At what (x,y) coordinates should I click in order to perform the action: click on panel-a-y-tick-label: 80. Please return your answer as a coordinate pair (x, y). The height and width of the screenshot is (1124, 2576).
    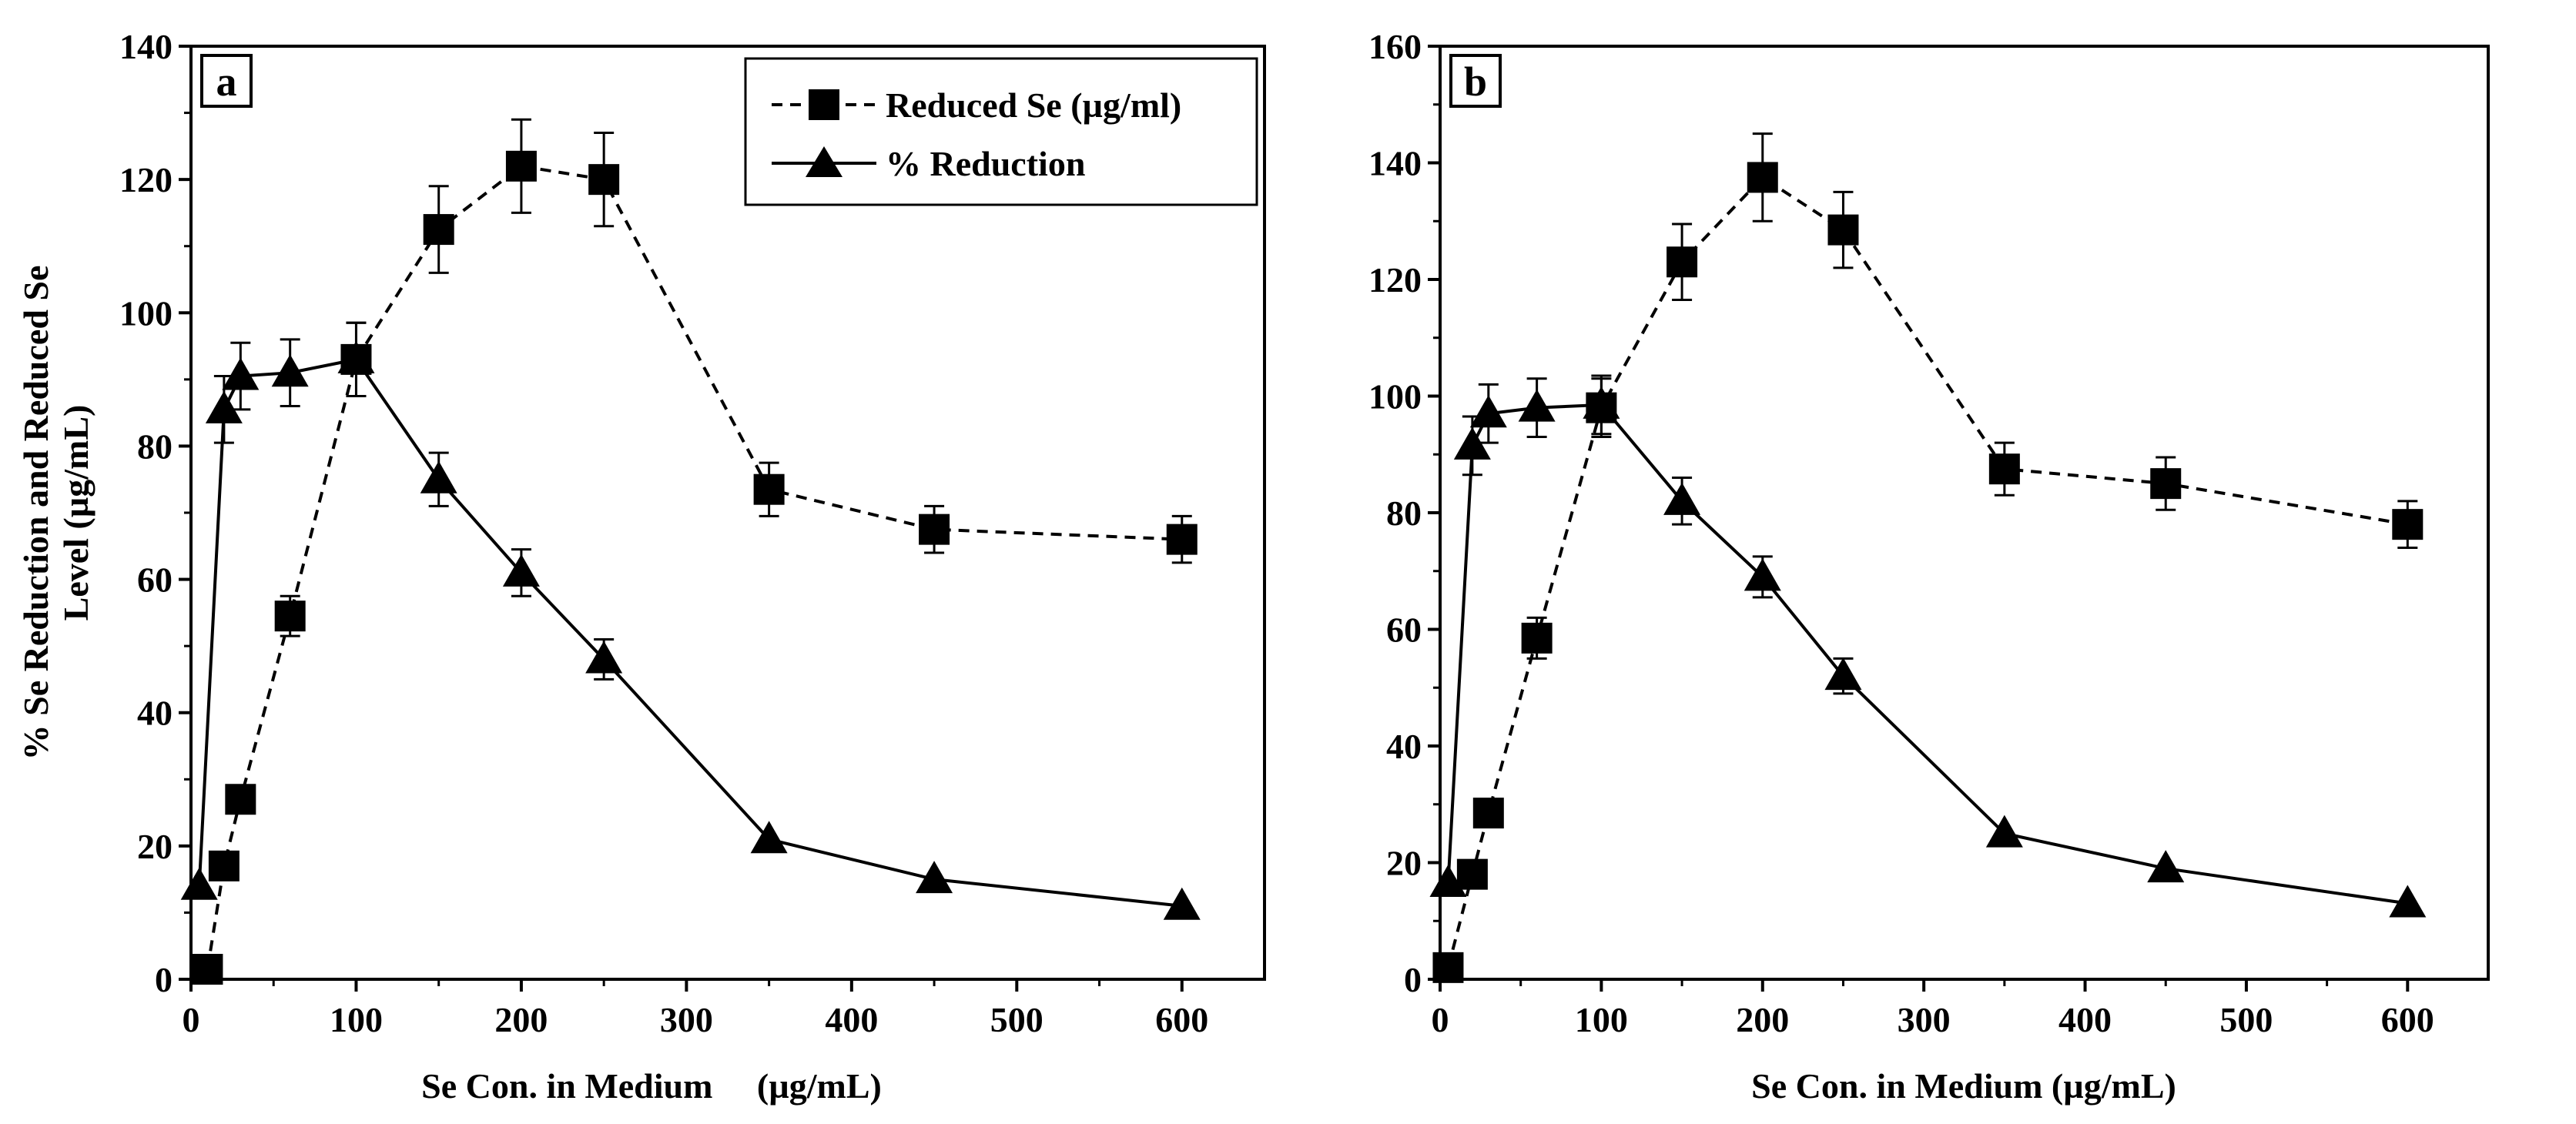
    Looking at the image, I should click on (155, 446).